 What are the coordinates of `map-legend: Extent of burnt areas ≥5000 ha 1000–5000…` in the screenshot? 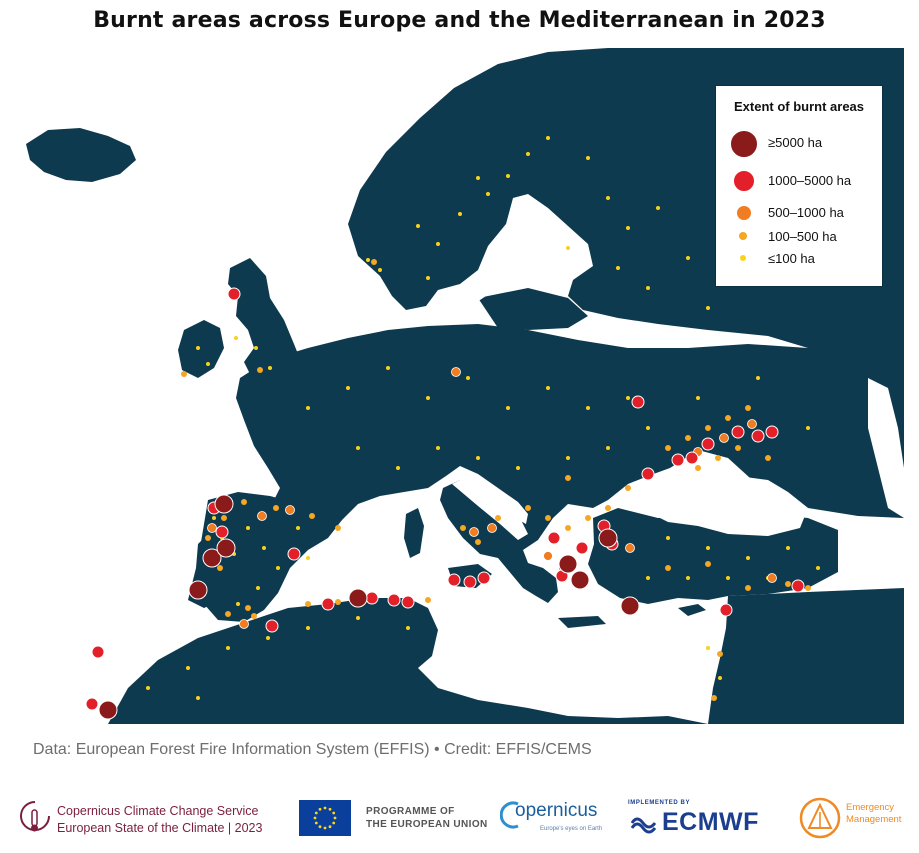 It's located at (799, 186).